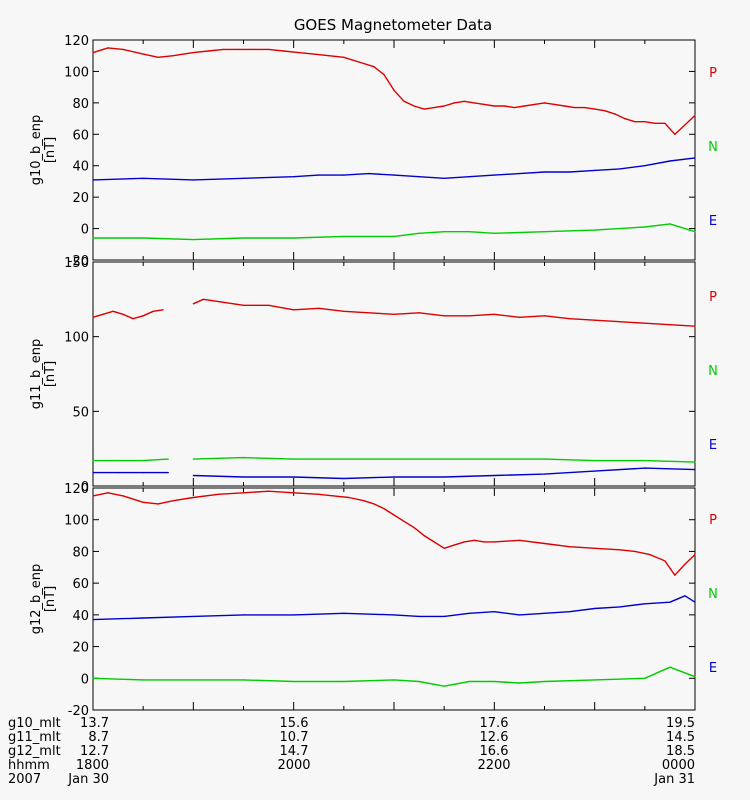  Describe the element at coordinates (678, 765) in the screenshot. I see `x-tick-label: 0000` at that location.